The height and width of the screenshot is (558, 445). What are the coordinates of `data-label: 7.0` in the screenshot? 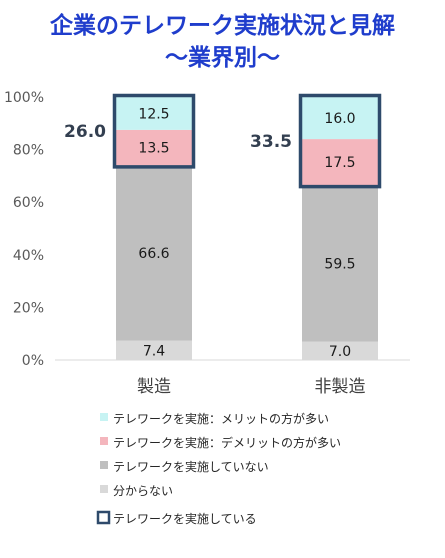 It's located at (340, 352).